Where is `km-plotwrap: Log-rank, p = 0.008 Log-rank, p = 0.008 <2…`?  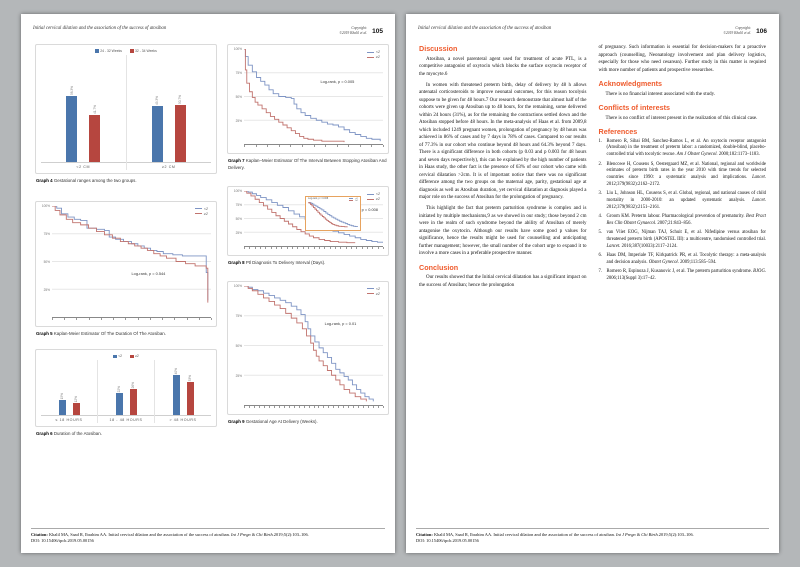 km-plotwrap: Log-rank, p = 0.008 Log-rank, p = 0.008 <2… is located at coordinates (314, 221).